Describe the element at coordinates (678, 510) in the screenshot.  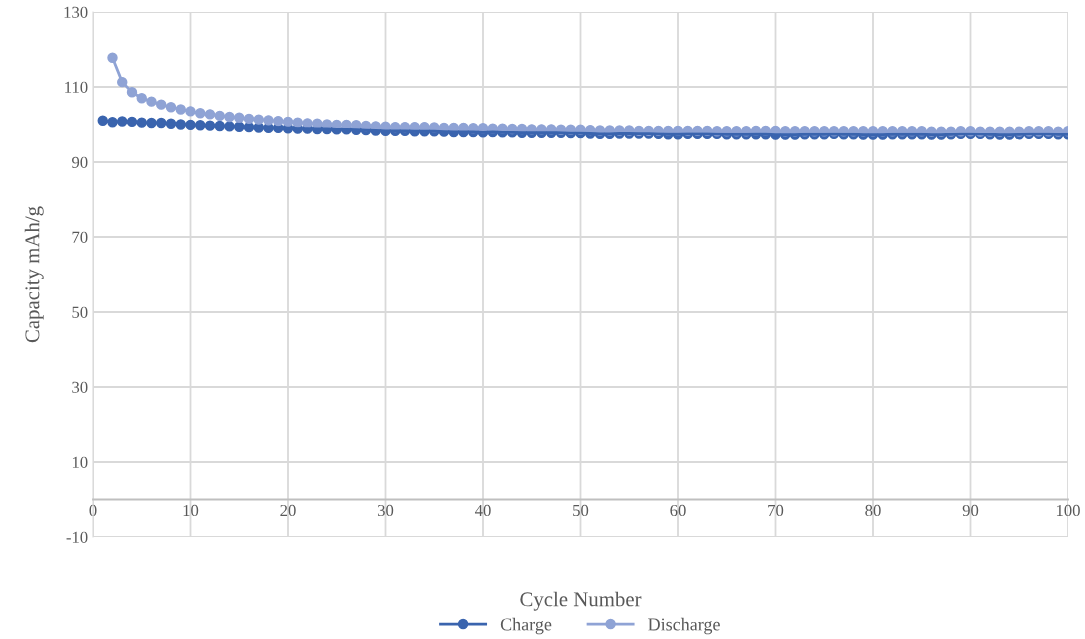
I see `x-tick-label: 60` at that location.